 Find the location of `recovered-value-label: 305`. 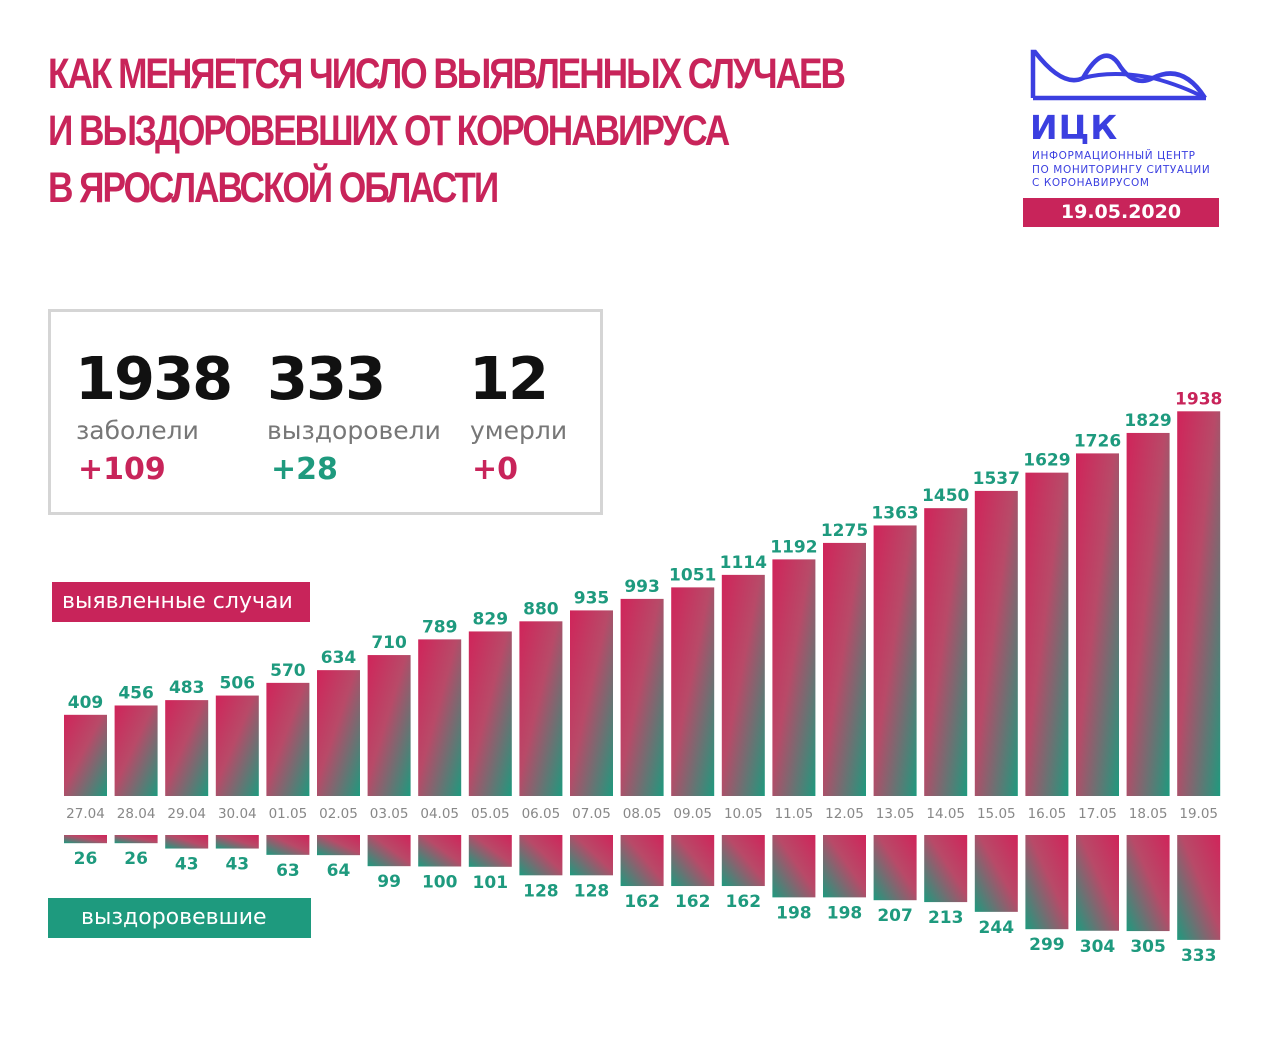

recovered-value-label: 305 is located at coordinates (1148, 947).